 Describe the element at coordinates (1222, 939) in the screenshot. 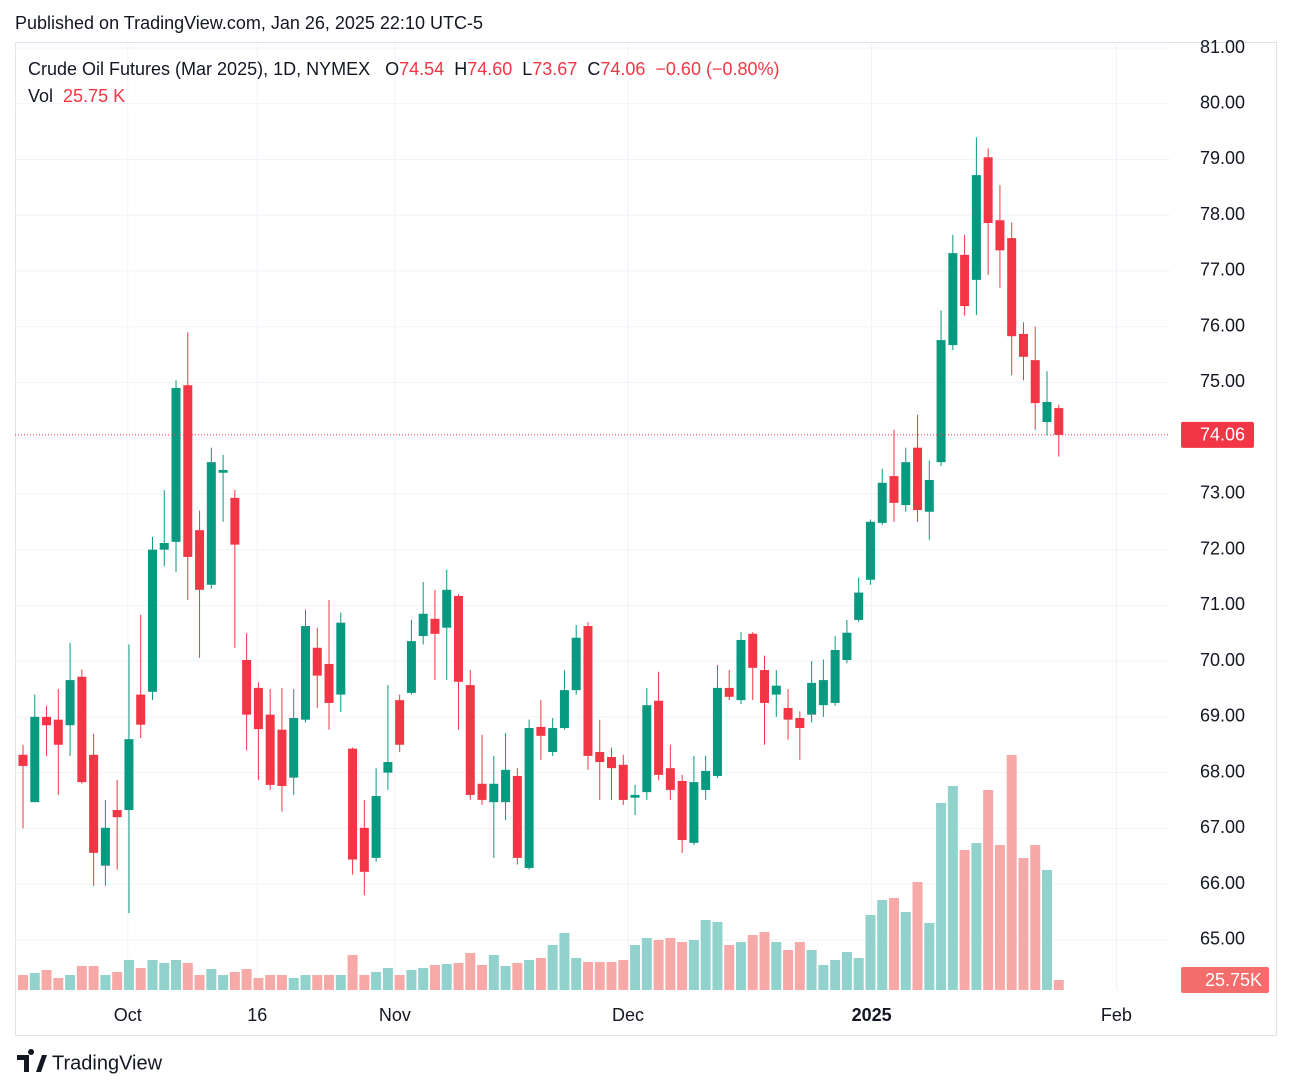

I see `y-tick-label: 65.00` at that location.